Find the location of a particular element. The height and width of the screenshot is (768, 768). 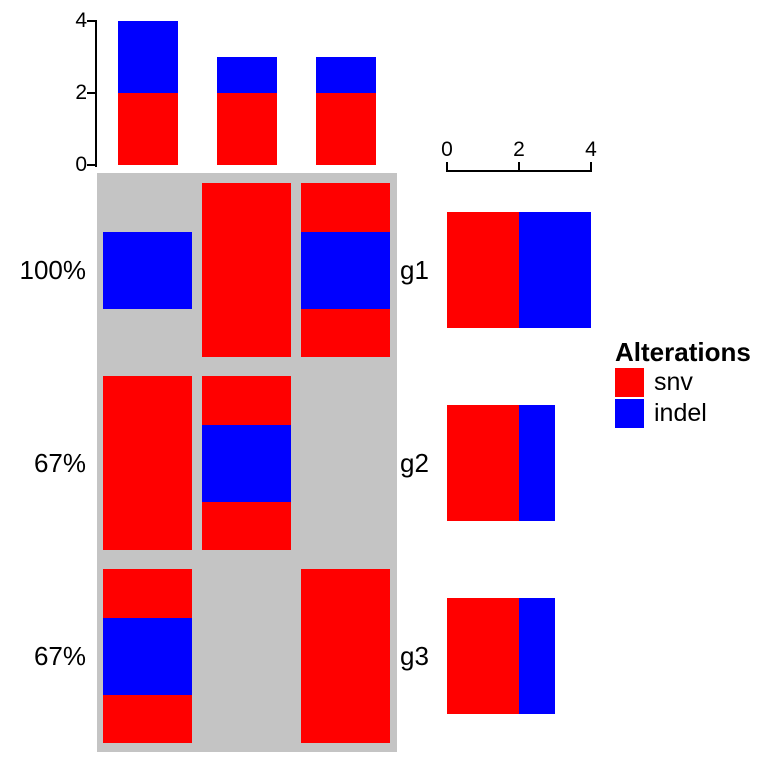

right-x-axis-tick-label: 2 is located at coordinates (519, 149).